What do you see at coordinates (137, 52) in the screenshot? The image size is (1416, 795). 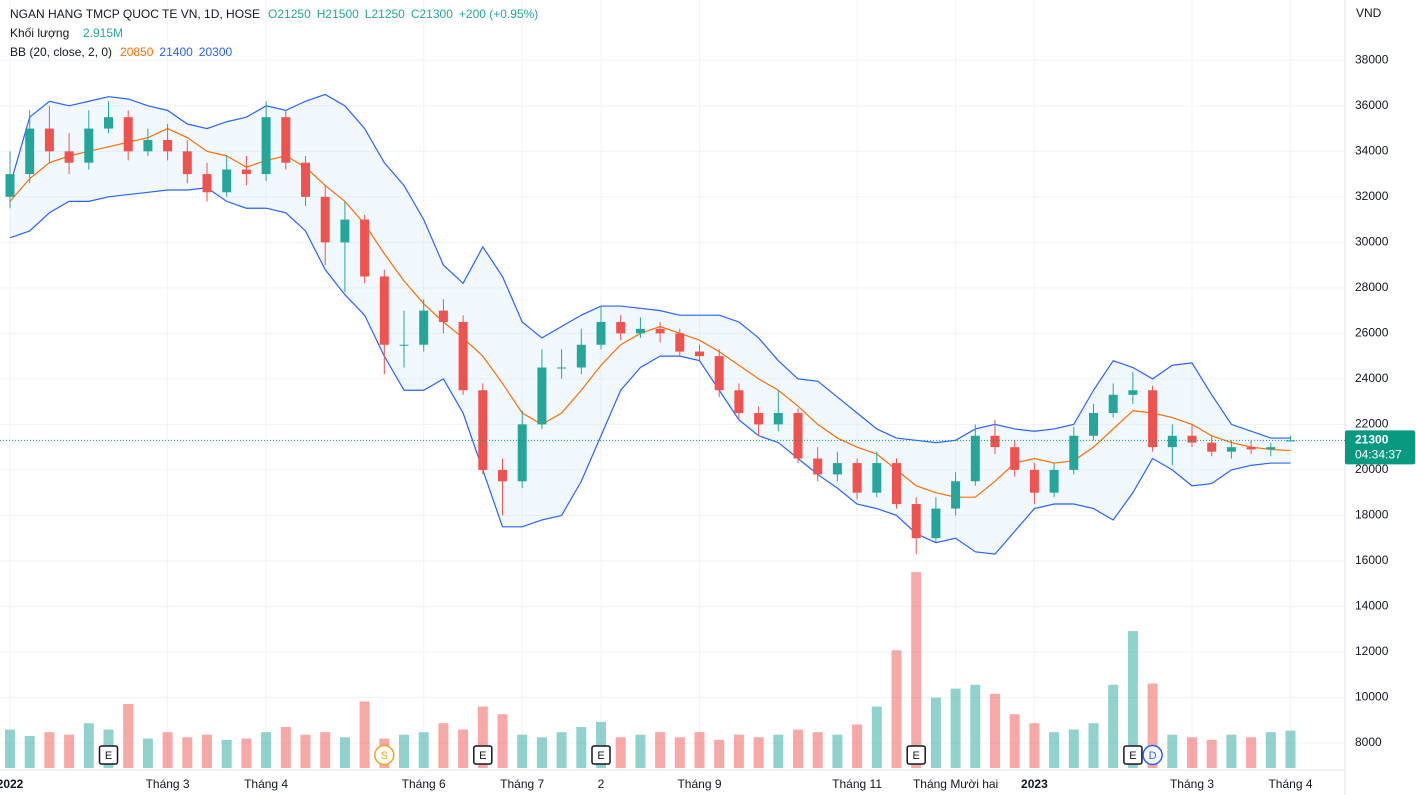 I see `bb-value: 20850` at bounding box center [137, 52].